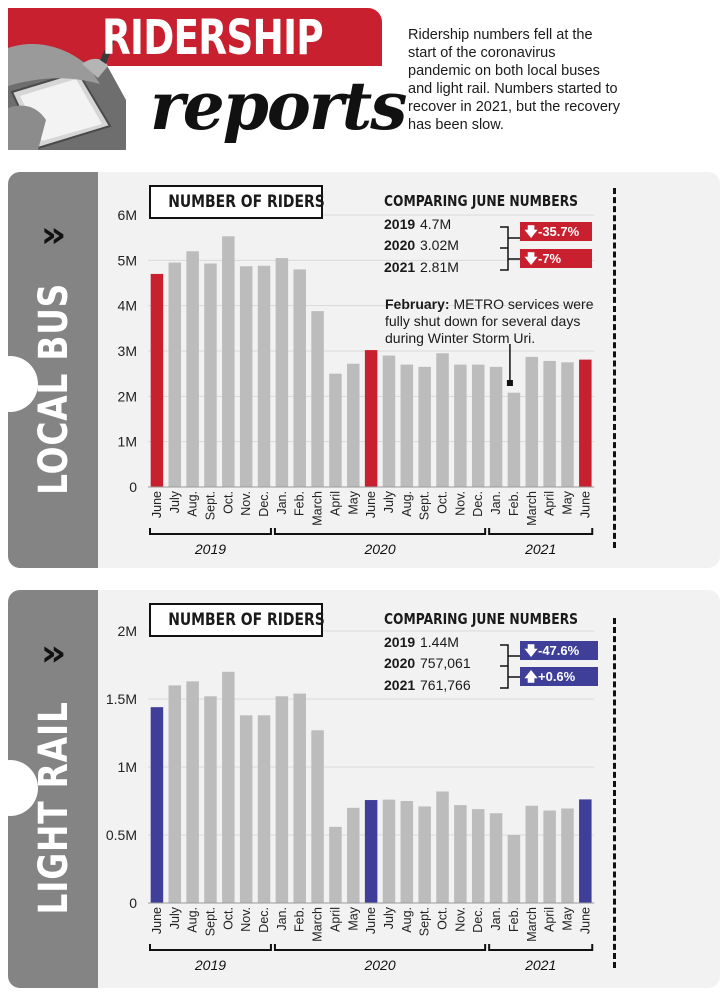 This screenshot has height=1000, width=727. What do you see at coordinates (127, 396) in the screenshot?
I see `y-tick-label: 2M` at bounding box center [127, 396].